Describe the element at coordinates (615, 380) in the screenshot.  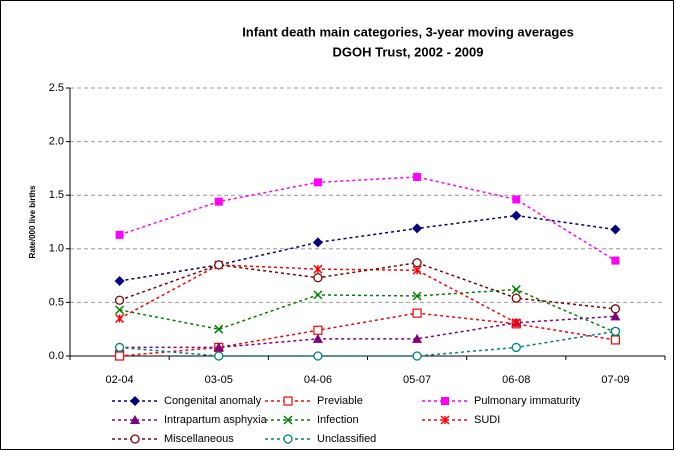
I see `x-tick-label: 07-09` at that location.